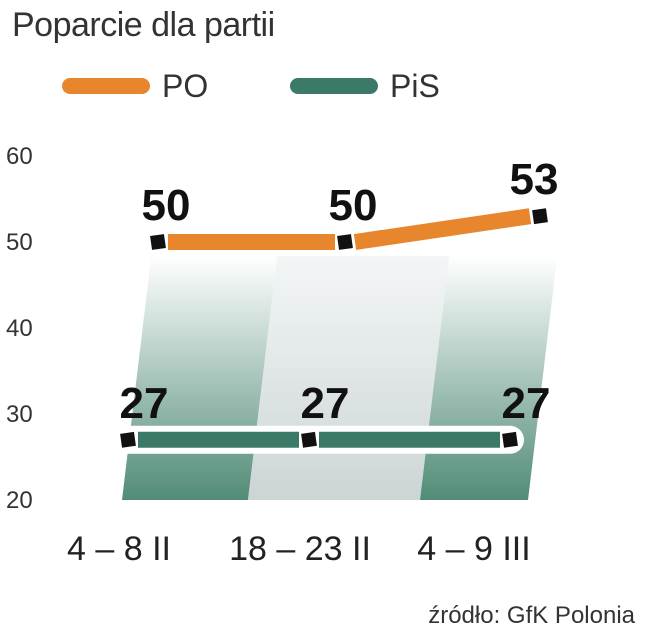 Image resolution: width=649 pixels, height=640 pixels. I want to click on x-tick-label: 4 – 8 II, so click(119, 549).